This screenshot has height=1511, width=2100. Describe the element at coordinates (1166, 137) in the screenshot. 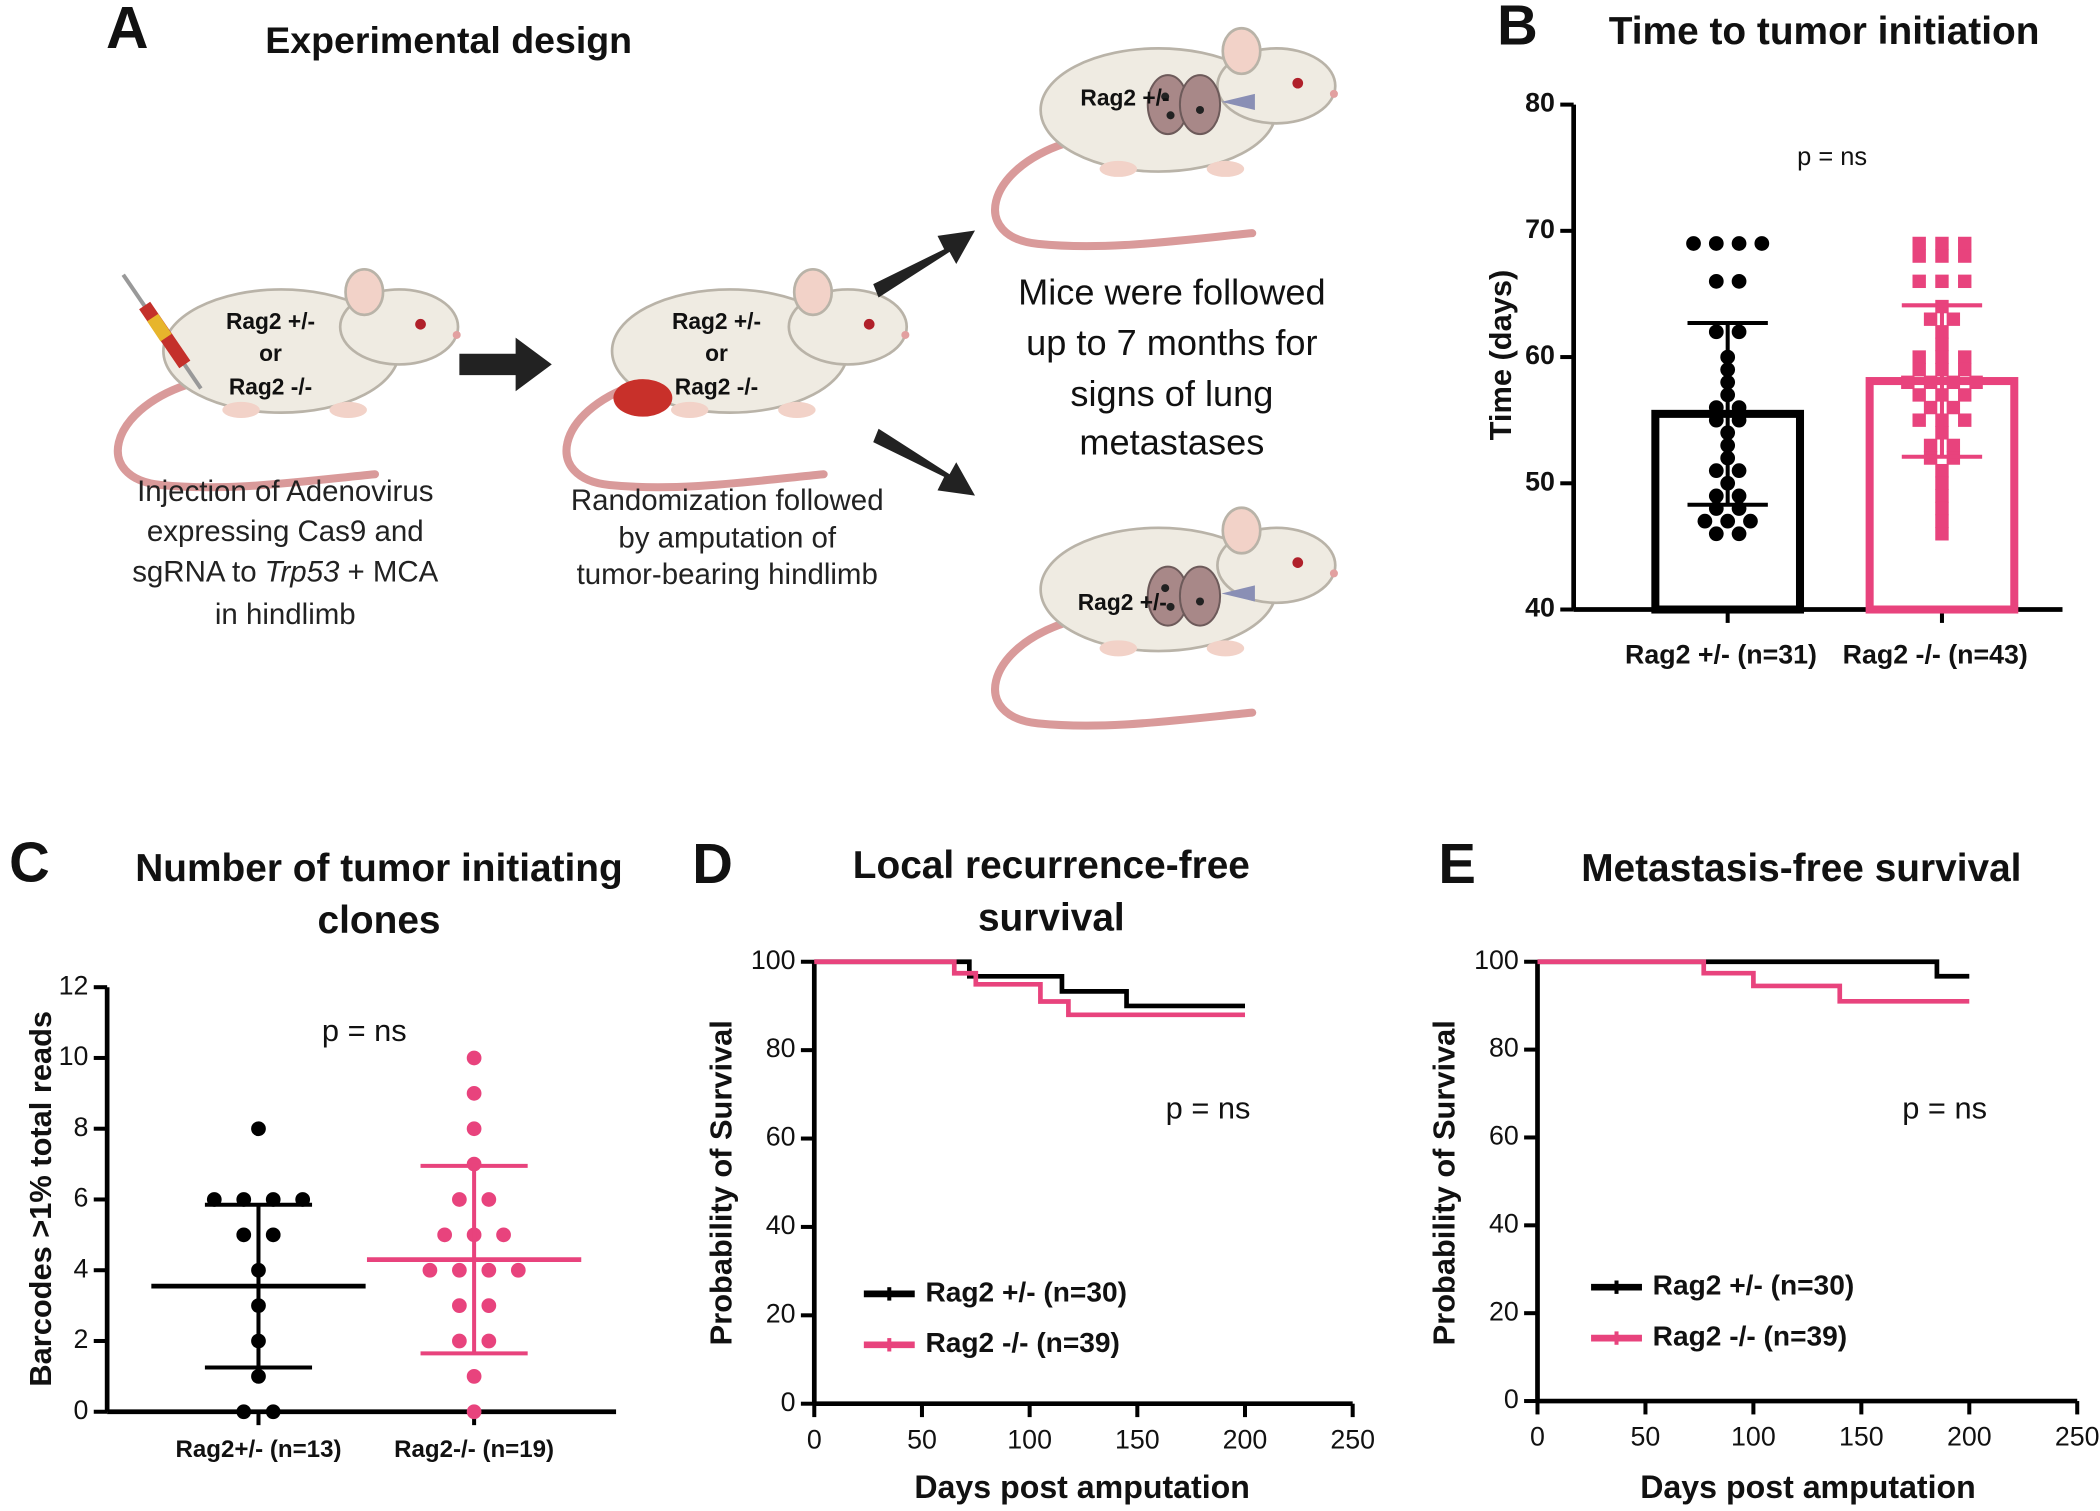

I see `mouse-illustration` at that location.